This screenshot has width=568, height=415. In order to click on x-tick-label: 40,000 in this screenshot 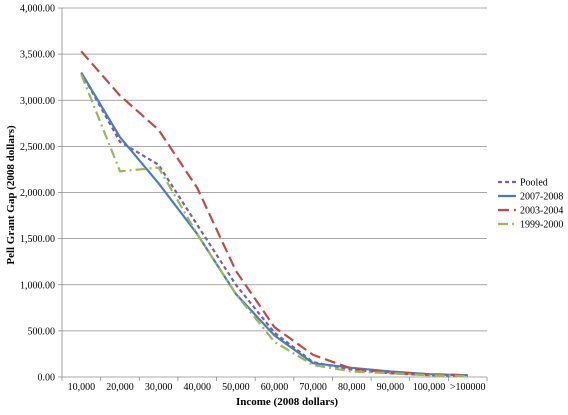, I will do `click(197, 387)`.